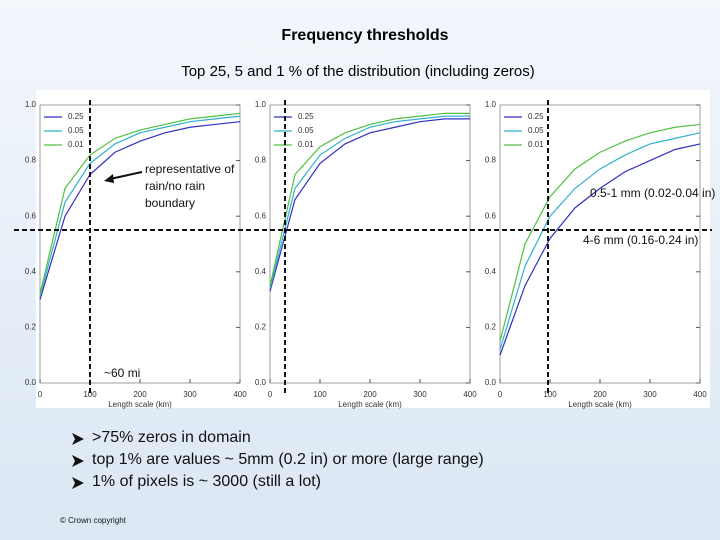 The image size is (720, 540). Describe the element at coordinates (641, 240) in the screenshot. I see `annotation: 4-6 mm (0.16-0.24 in)` at that location.